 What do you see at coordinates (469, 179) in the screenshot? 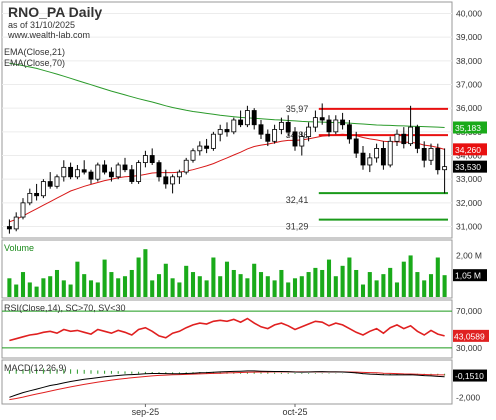
I see `price-tick-label: 33,000` at bounding box center [469, 179].